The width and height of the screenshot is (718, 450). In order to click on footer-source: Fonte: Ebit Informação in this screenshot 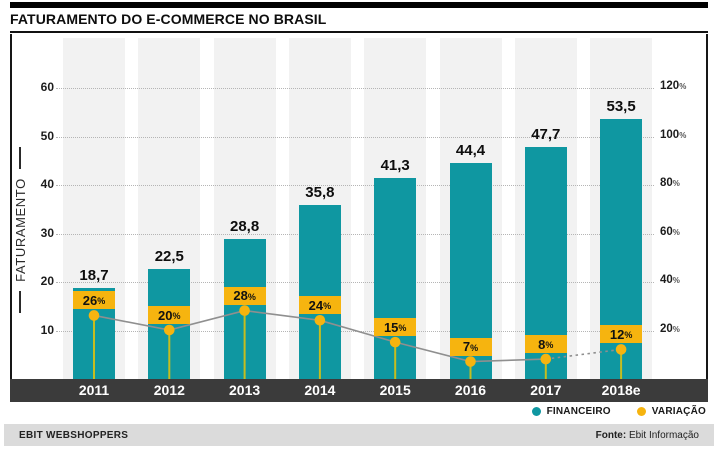, I will do `click(647, 435)`.